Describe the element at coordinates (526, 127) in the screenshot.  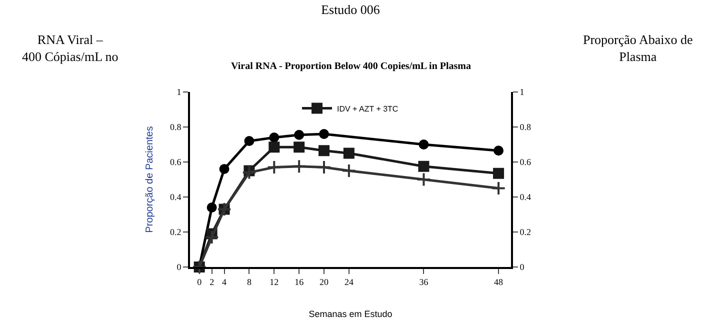
I see `y2-tick-label: 0.8` at that location.